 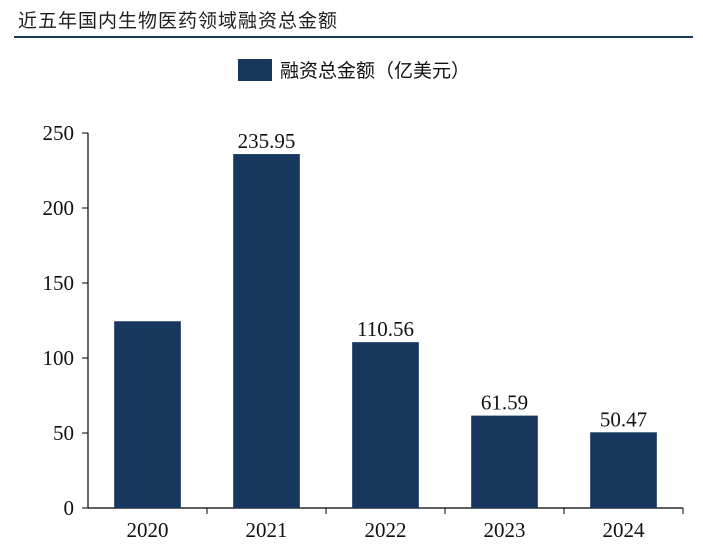 I want to click on title-divider, so click(x=353, y=37).